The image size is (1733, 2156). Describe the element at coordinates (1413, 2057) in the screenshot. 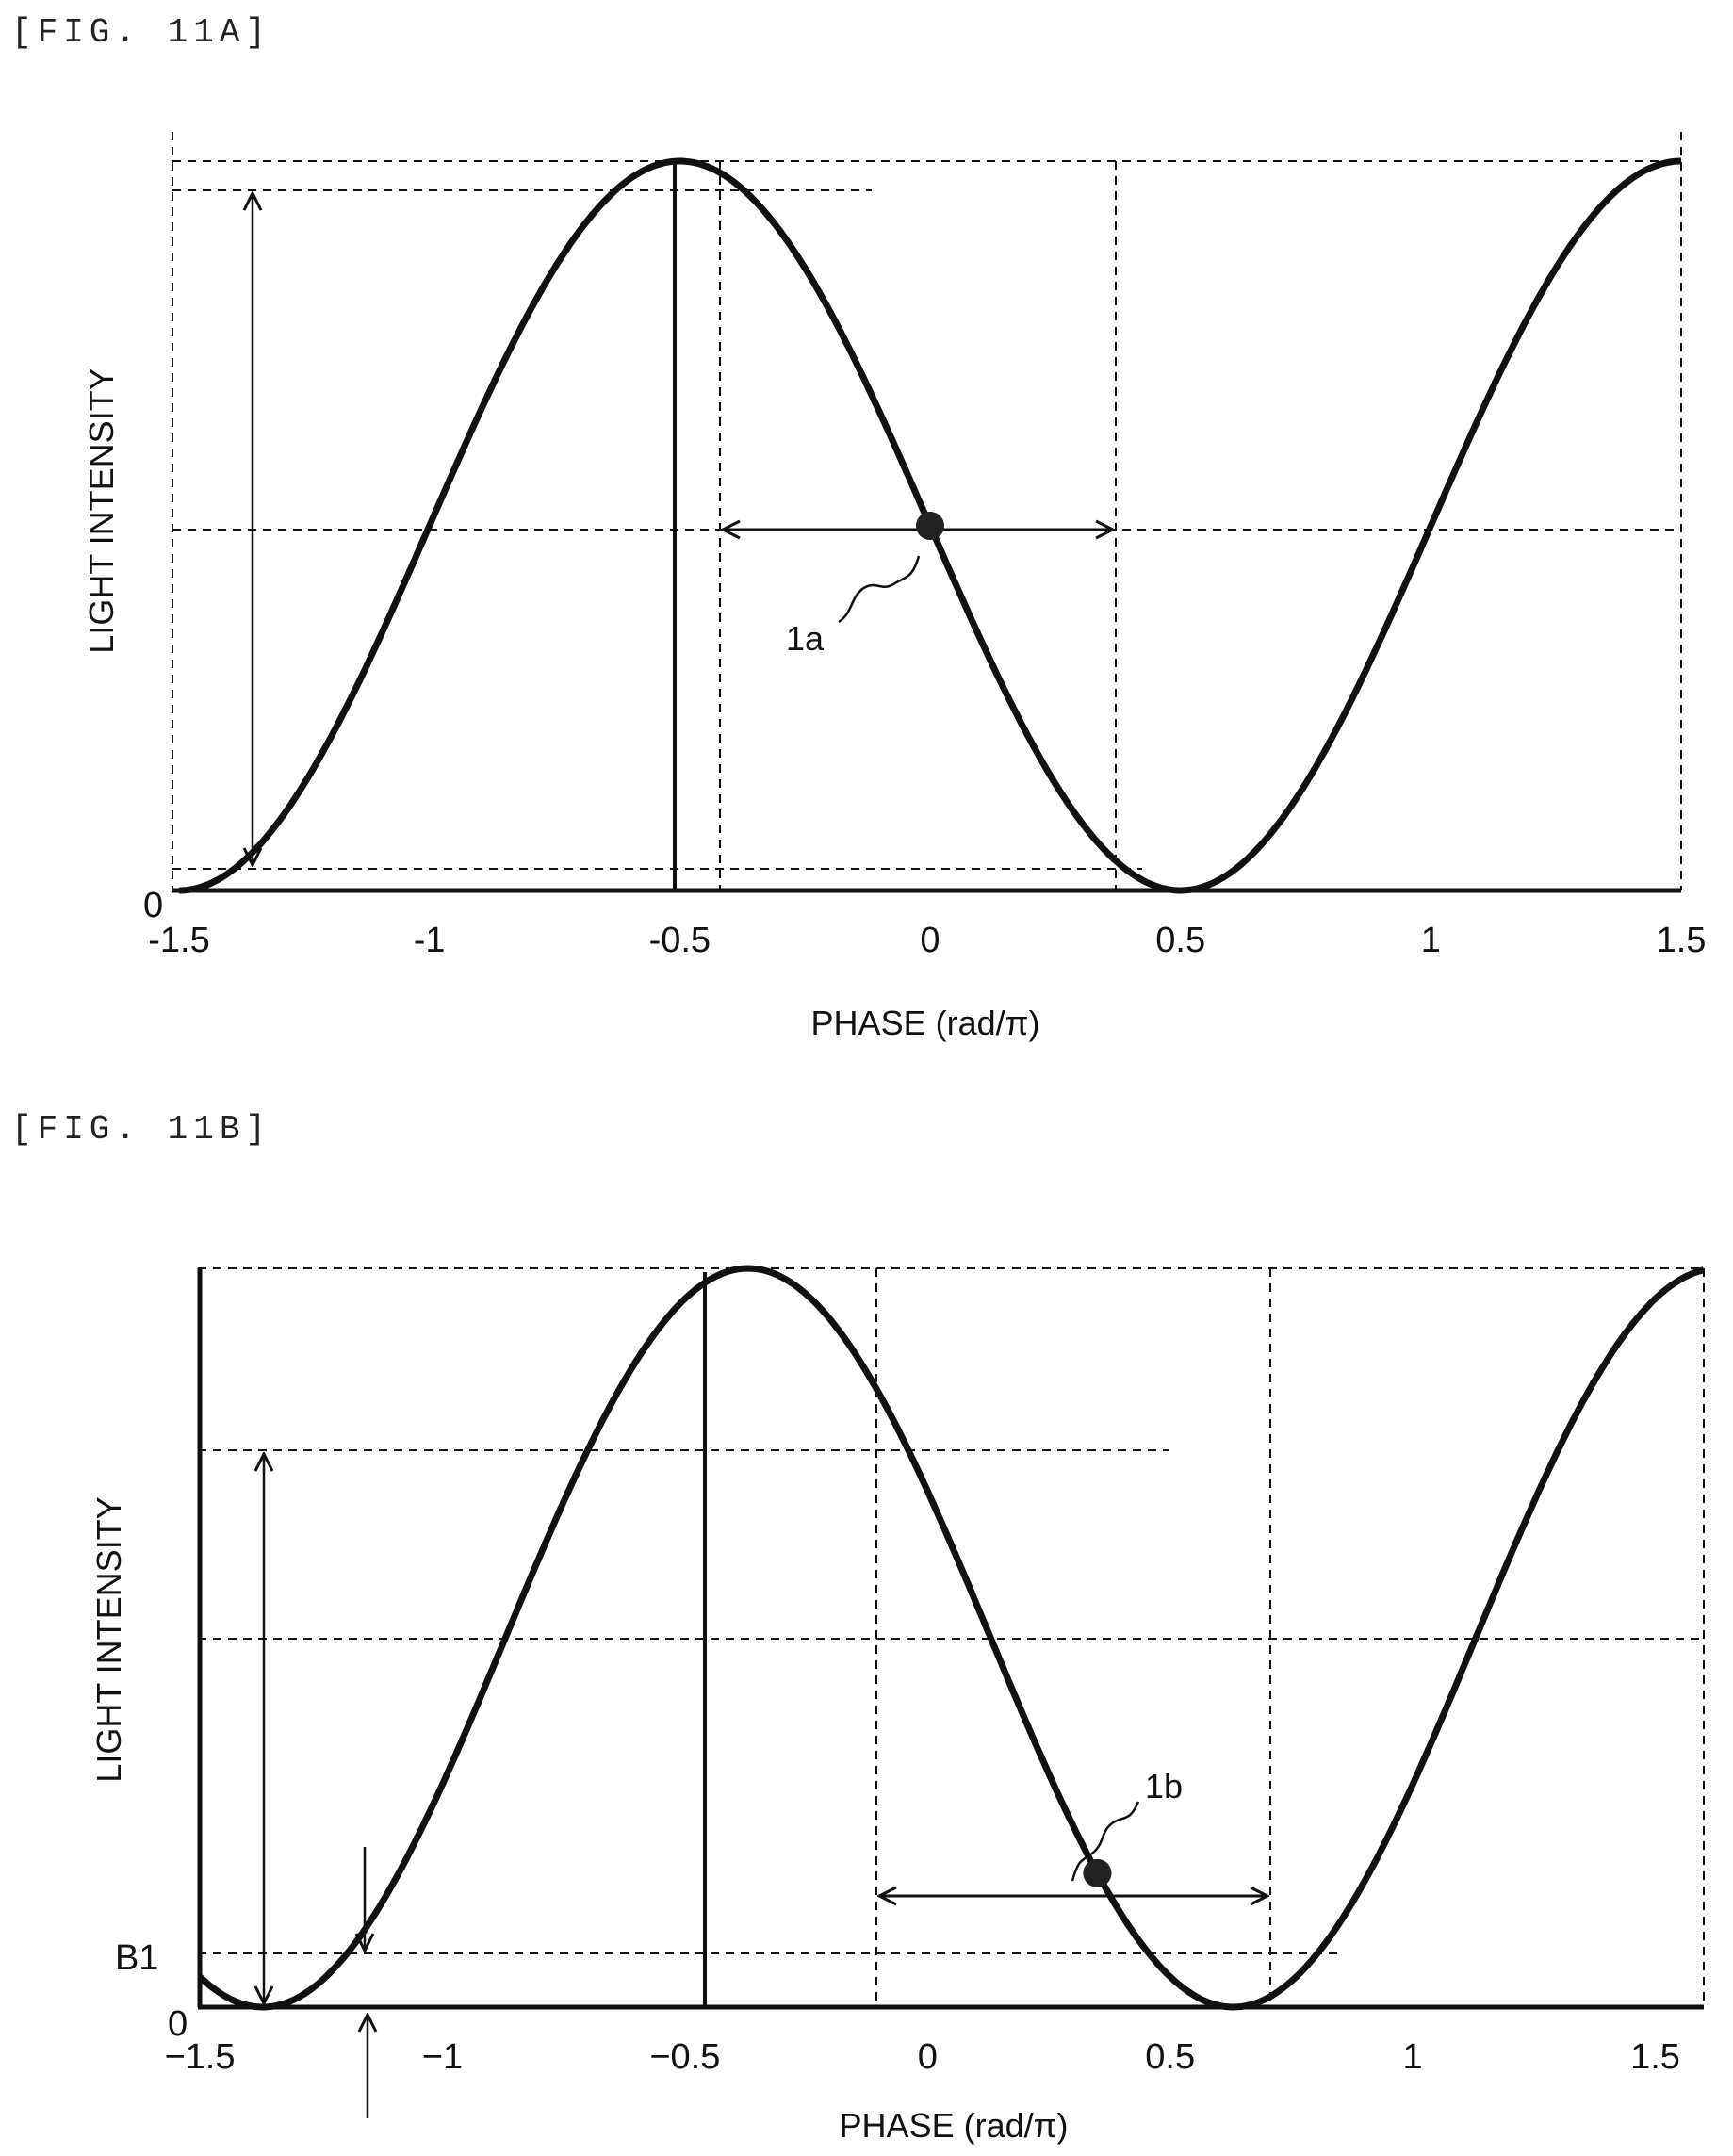

I see `chart-b-xtick-5: 1` at that location.